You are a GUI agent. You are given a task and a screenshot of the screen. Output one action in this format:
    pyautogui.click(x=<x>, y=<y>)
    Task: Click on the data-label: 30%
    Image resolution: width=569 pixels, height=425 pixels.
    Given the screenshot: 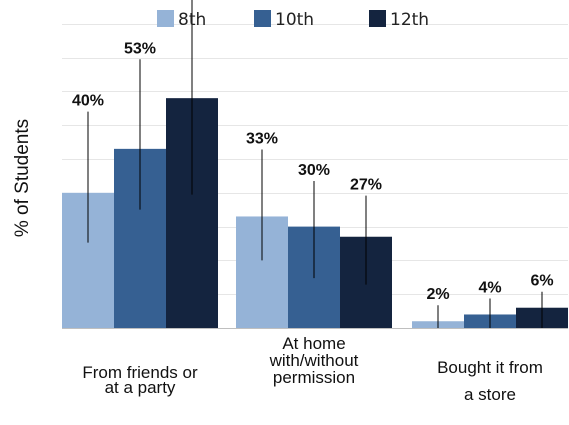 What is the action you would take?
    pyautogui.click(x=314, y=170)
    